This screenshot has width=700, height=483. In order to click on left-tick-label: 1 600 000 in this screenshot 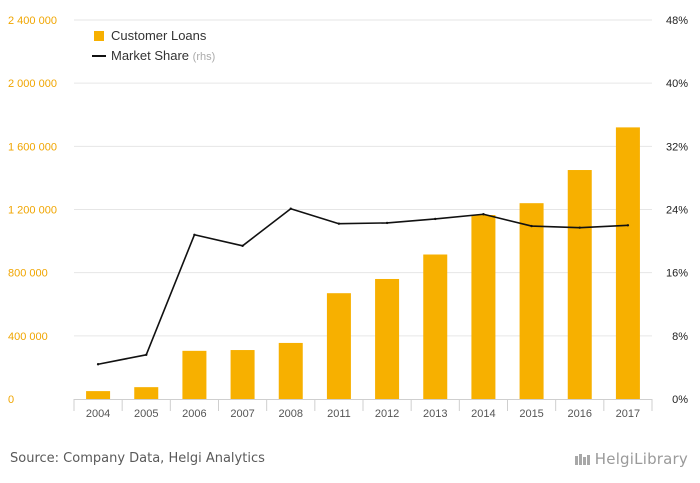, I will do `click(32, 147)`.